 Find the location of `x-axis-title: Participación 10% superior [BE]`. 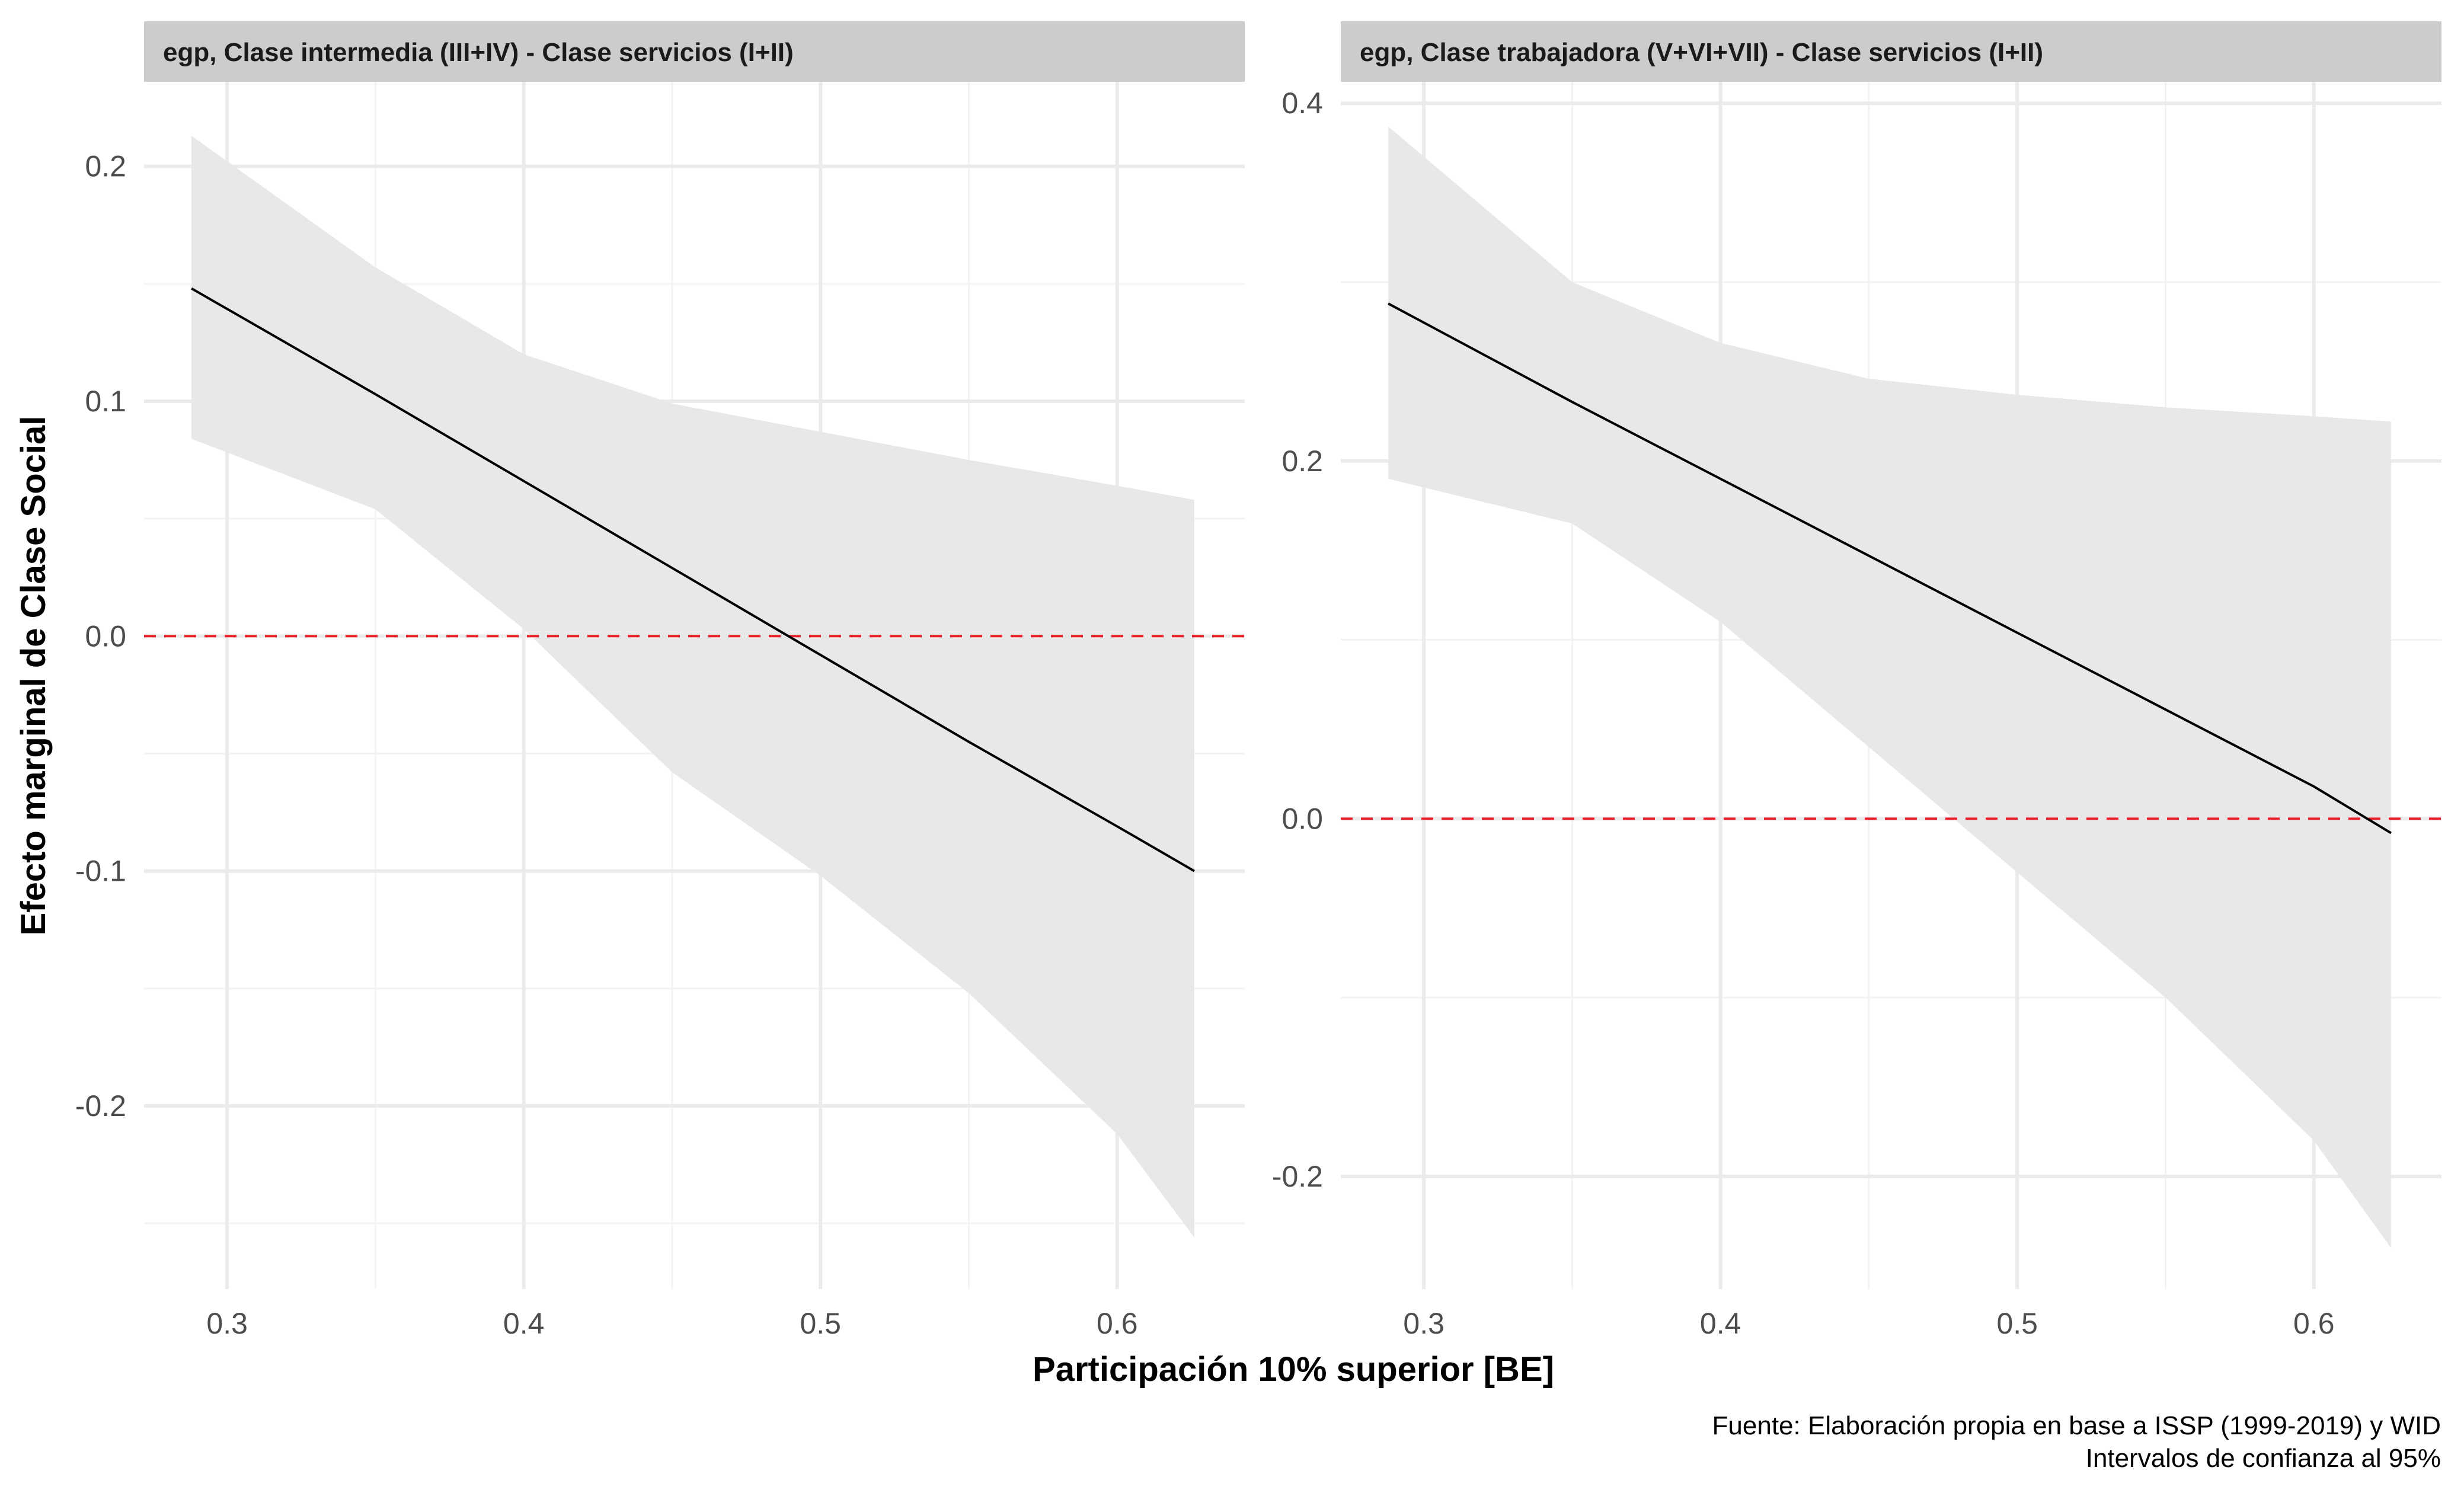

x-axis-title: Participación 10% superior [BE] is located at coordinates (1294, 1369).